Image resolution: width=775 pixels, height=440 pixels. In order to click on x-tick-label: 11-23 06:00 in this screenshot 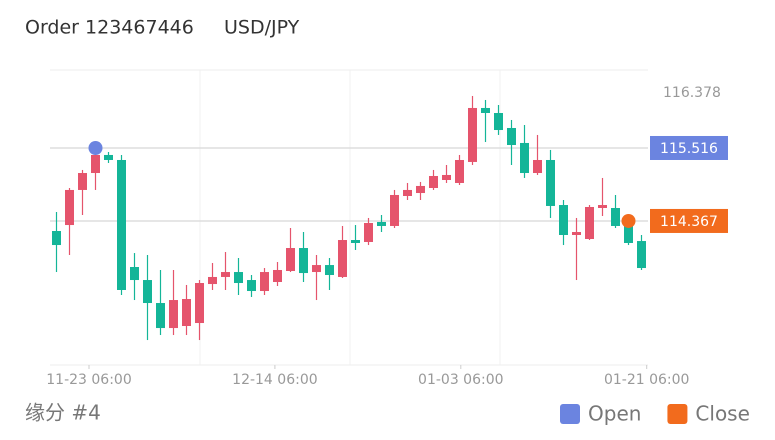, I will do `click(88, 380)`.